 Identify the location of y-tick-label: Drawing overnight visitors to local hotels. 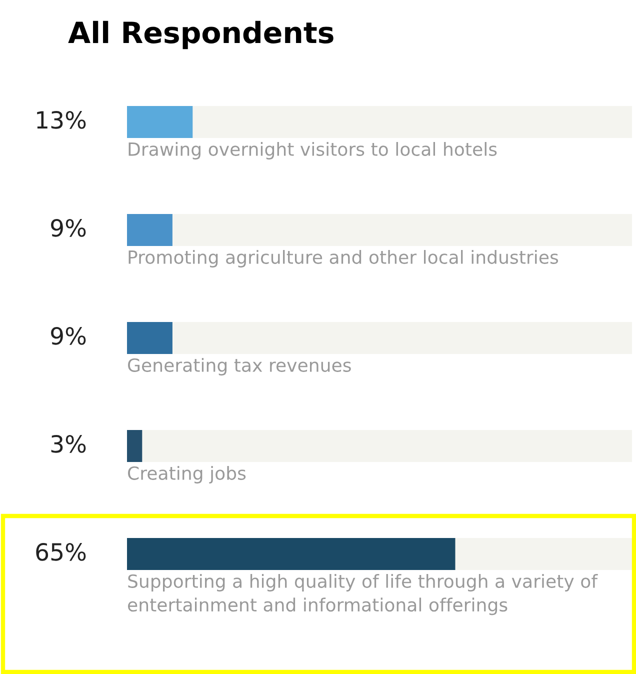
(312, 151).